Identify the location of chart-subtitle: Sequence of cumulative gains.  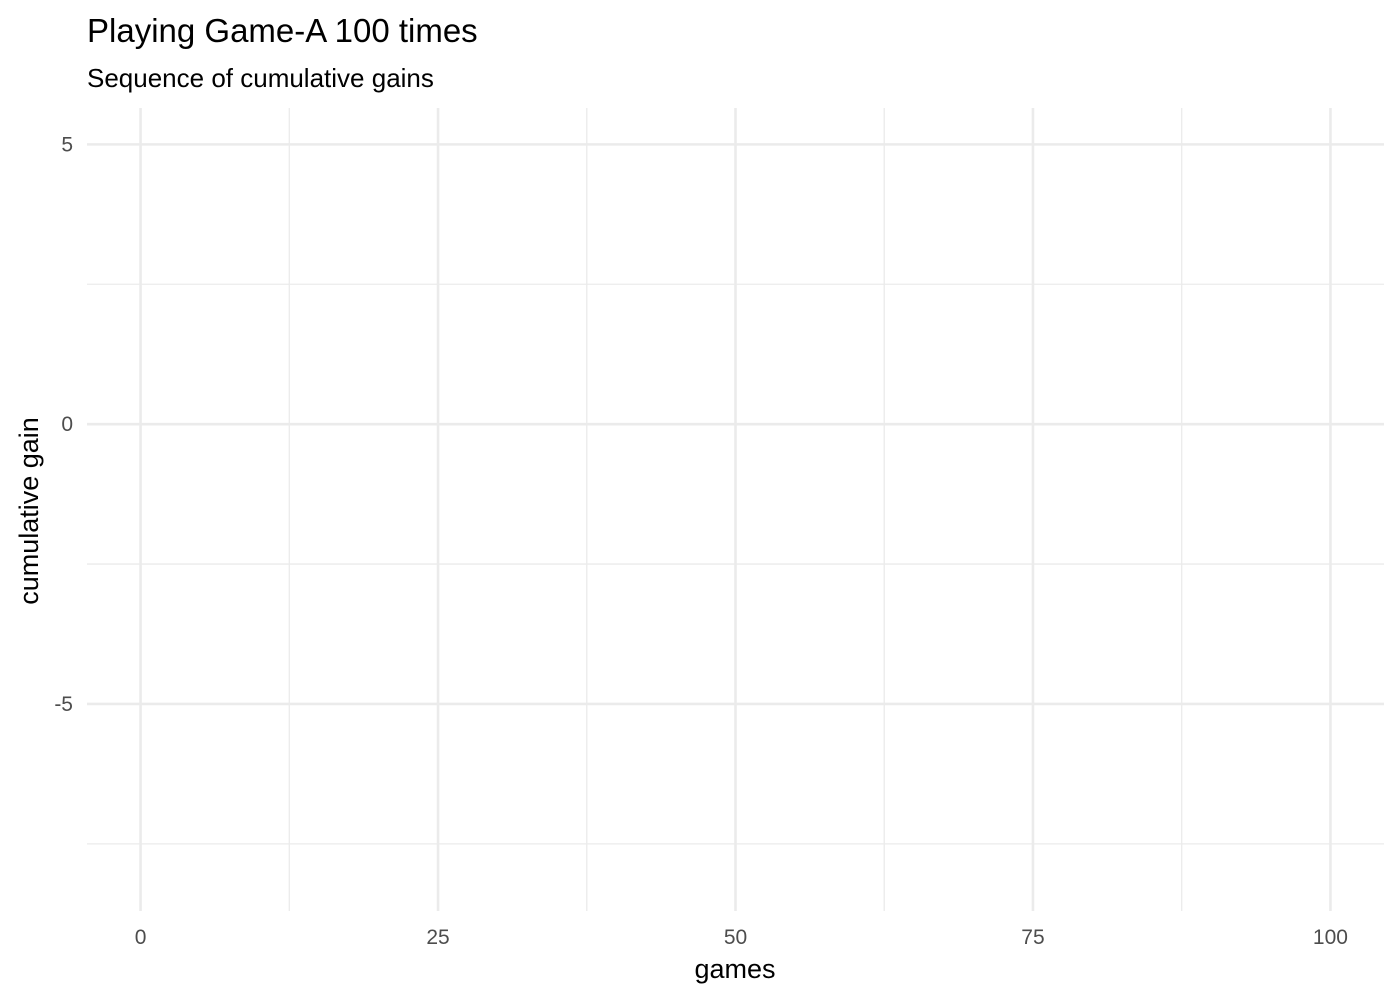
(260, 78).